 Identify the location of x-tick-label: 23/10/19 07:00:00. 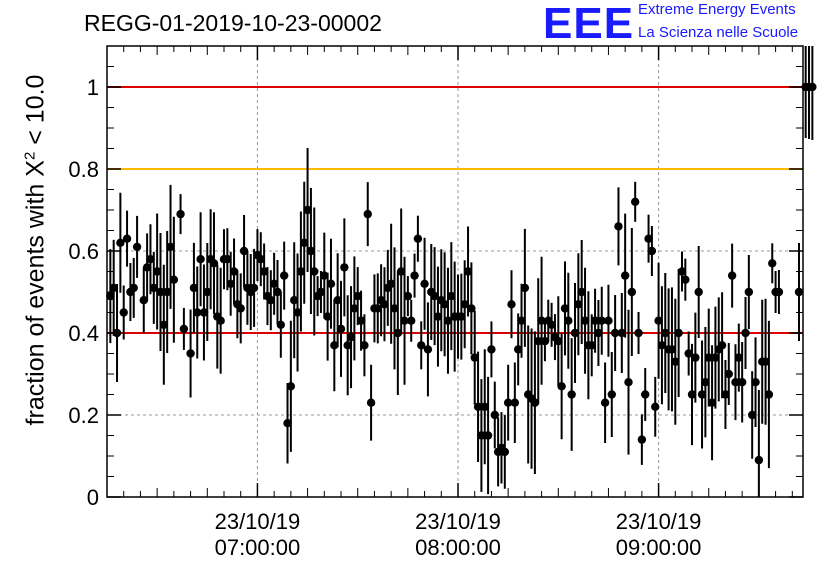
(257, 535).